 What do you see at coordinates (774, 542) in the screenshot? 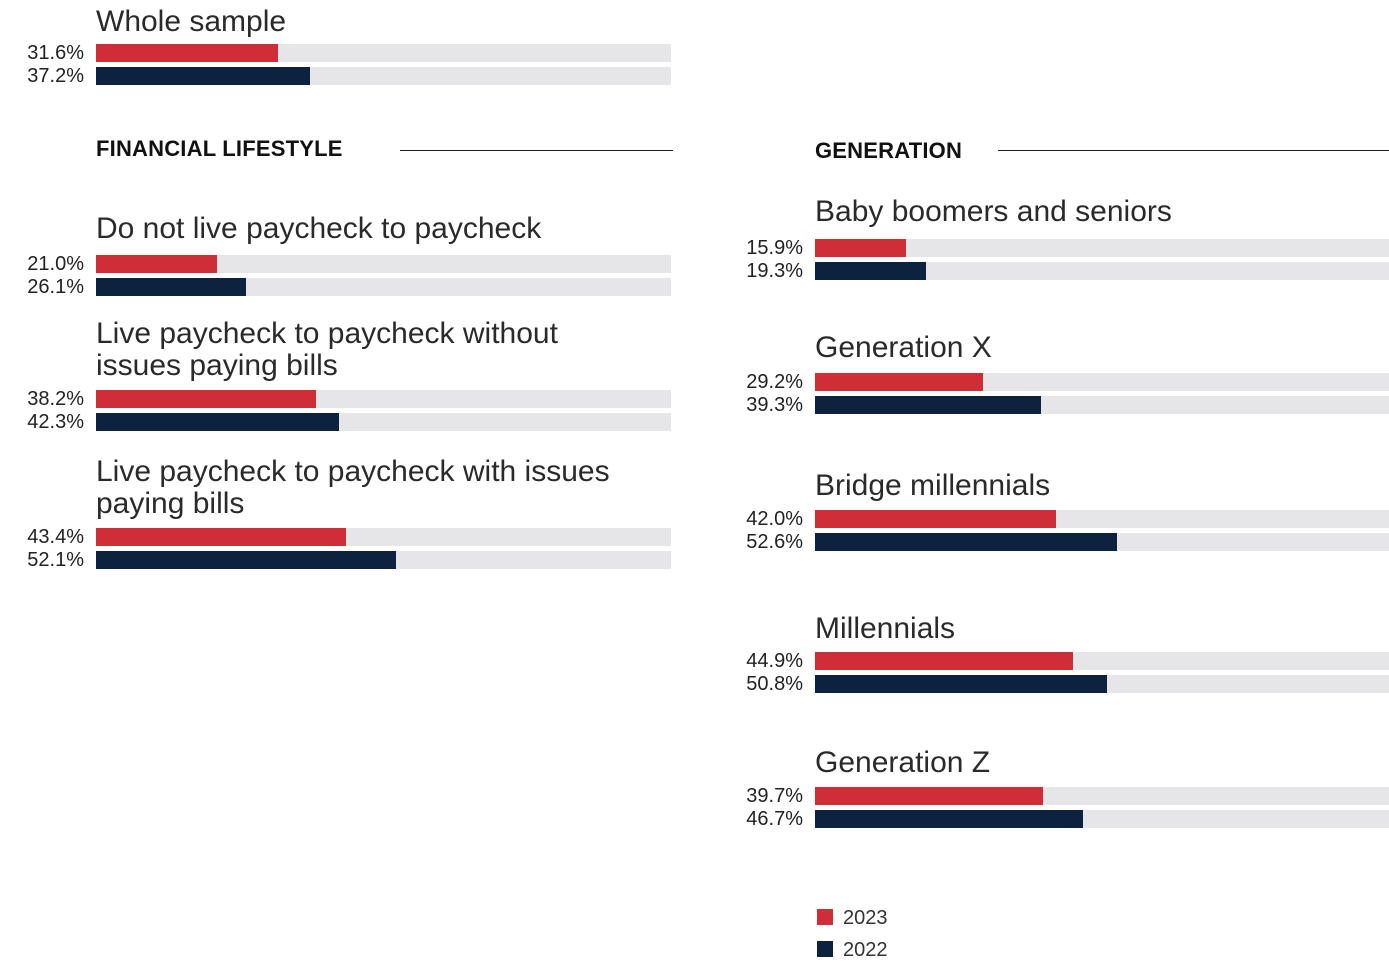
I see `value-label: 52.6%` at bounding box center [774, 542].